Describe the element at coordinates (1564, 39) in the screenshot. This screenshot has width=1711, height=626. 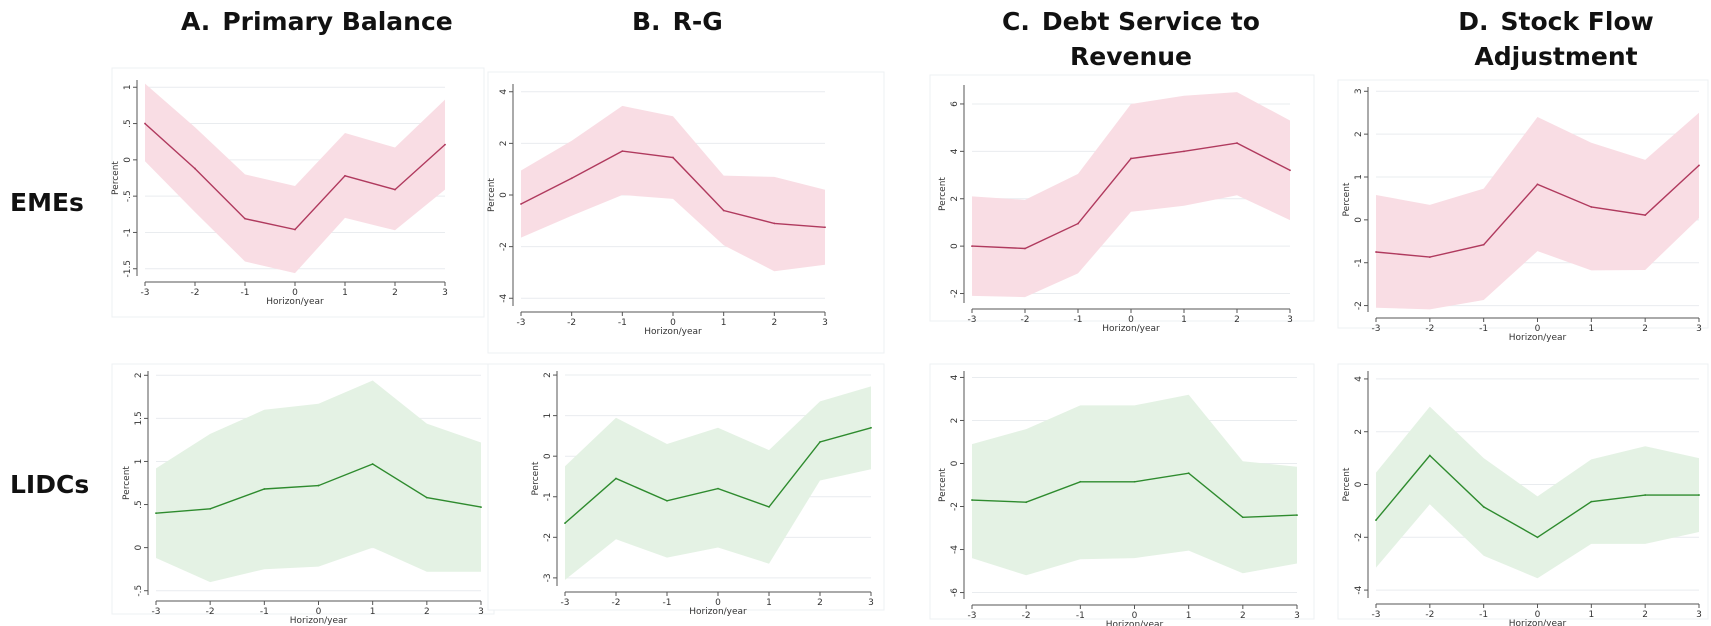
I see `column-title-text: Stock Flow Adjustment` at that location.